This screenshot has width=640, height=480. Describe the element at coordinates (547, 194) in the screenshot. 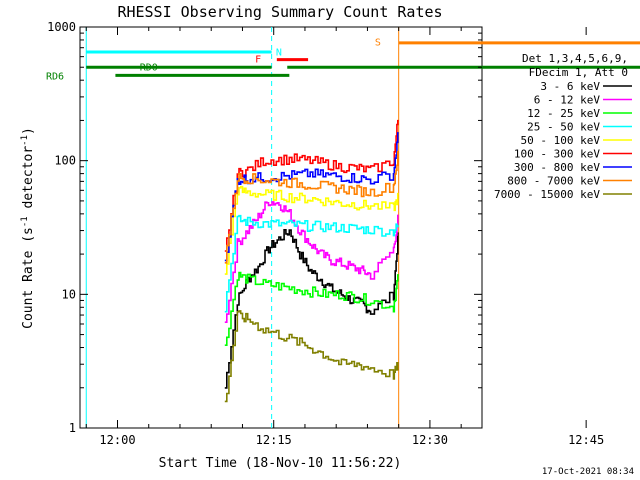

I see `legend-entry-label: 7000 - 15000 keV` at that location.